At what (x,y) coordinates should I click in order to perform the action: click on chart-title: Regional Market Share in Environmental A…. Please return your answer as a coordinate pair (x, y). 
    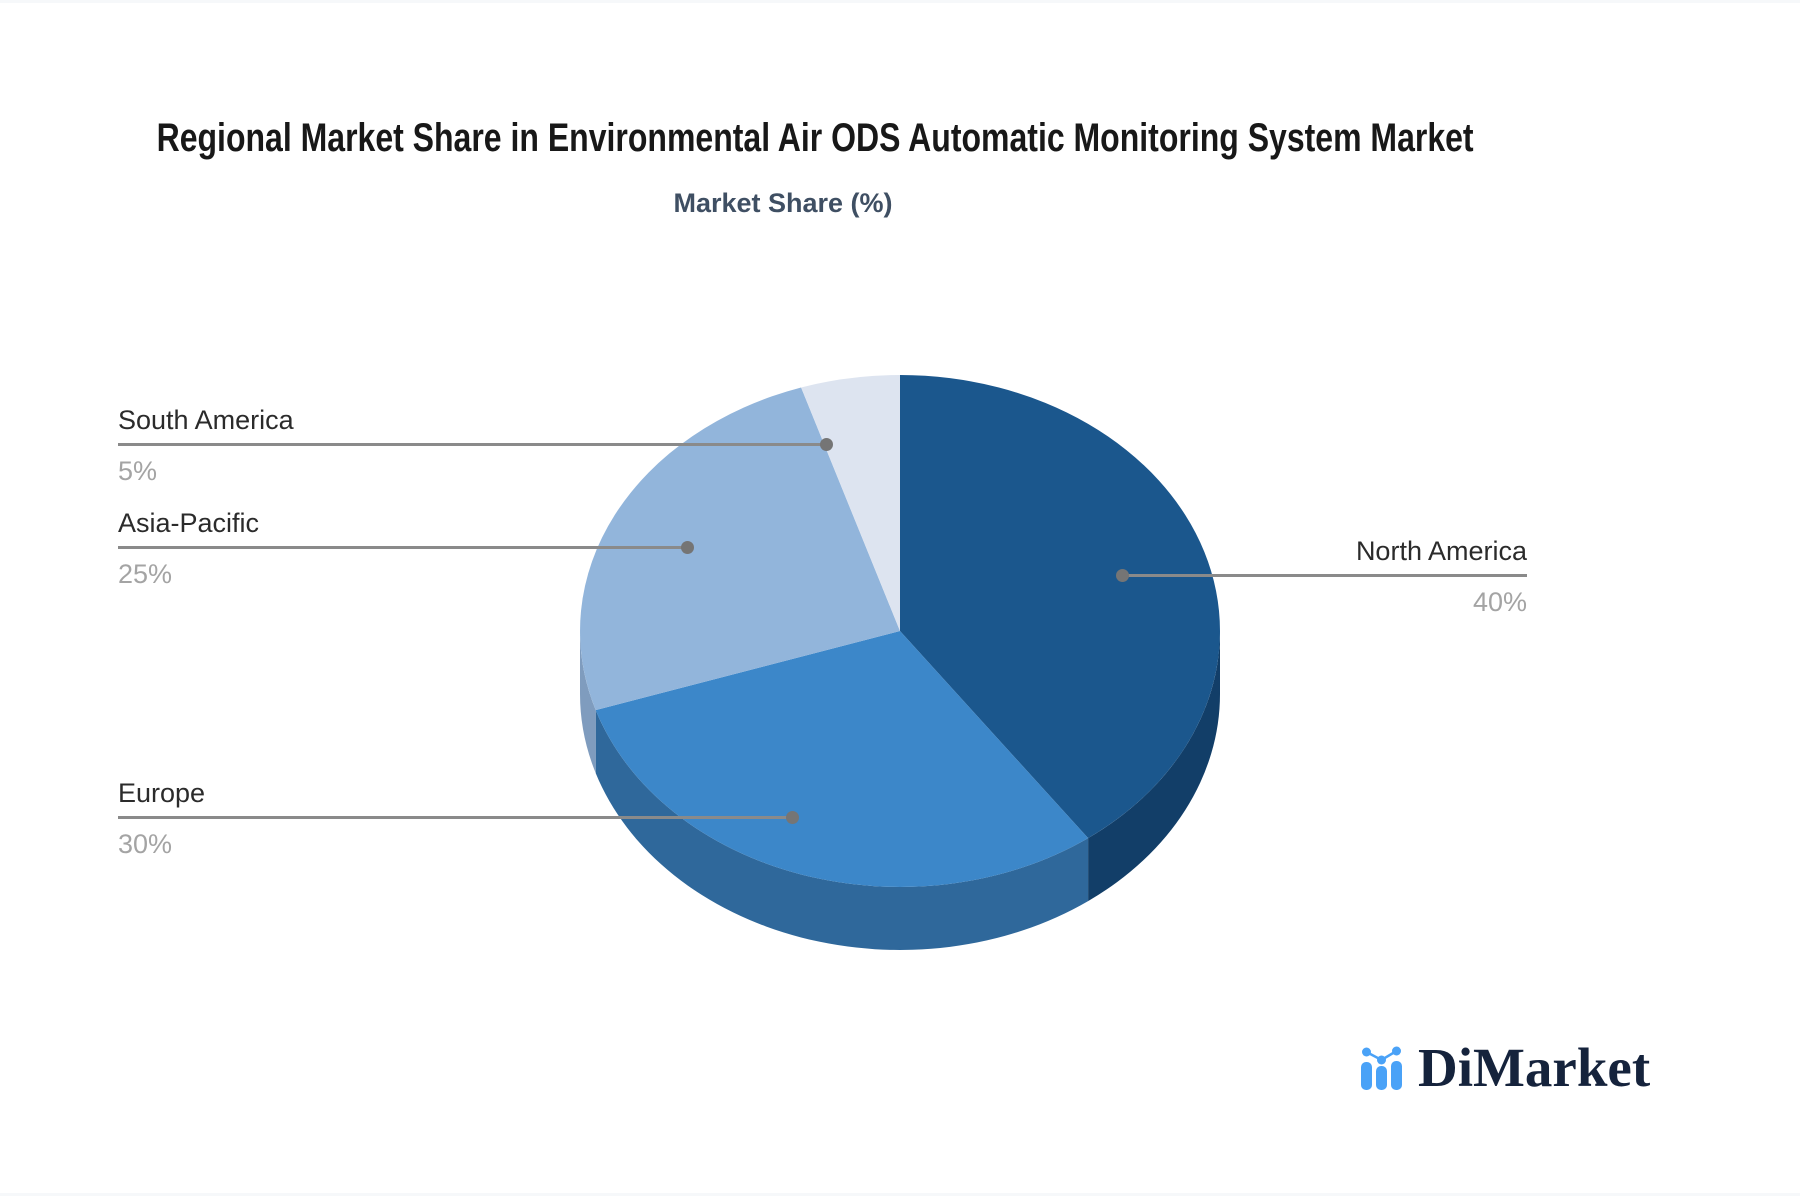
    Looking at the image, I should click on (815, 138).